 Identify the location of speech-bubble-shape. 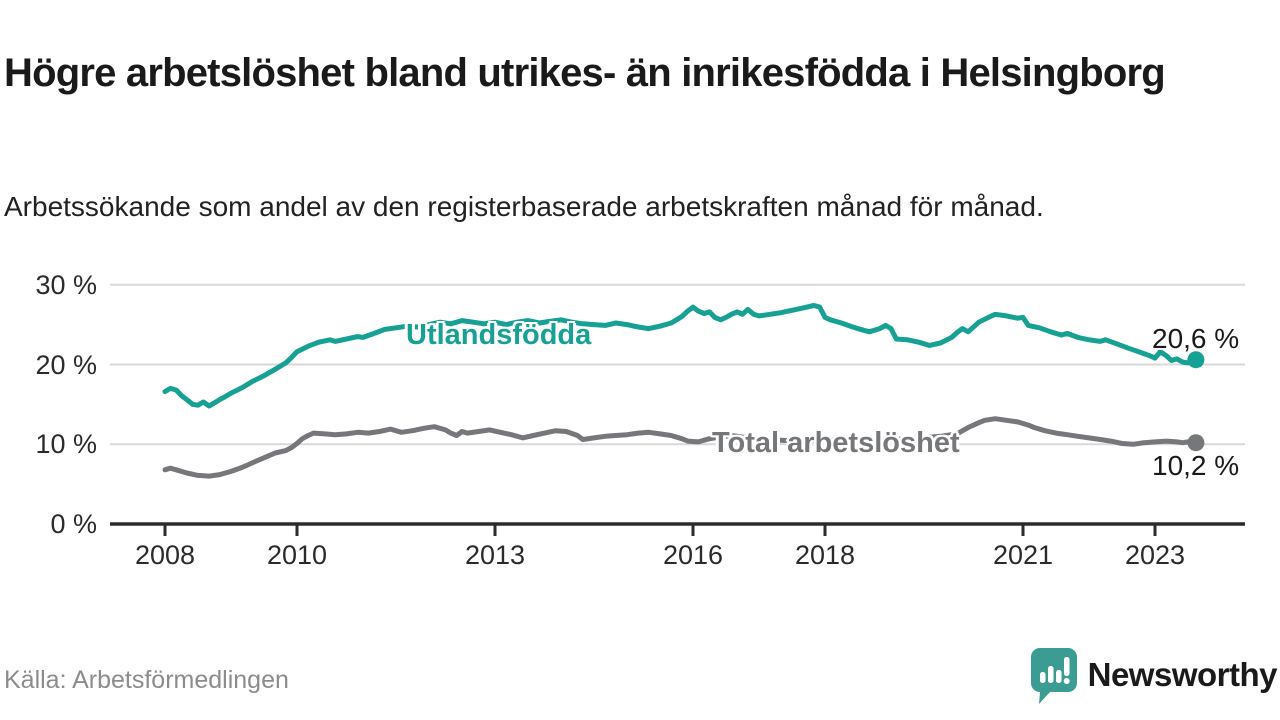
(1053, 676).